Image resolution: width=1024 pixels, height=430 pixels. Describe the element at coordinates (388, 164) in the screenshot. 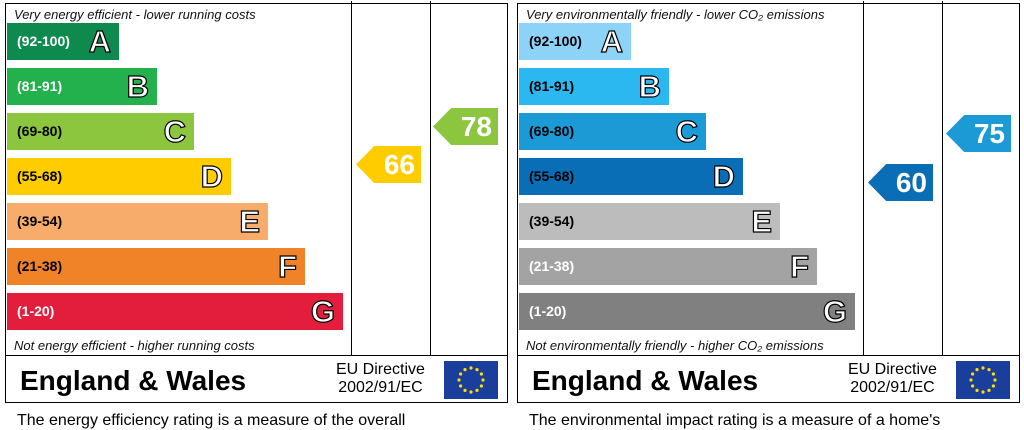

I see `current-rating: 66` at that location.